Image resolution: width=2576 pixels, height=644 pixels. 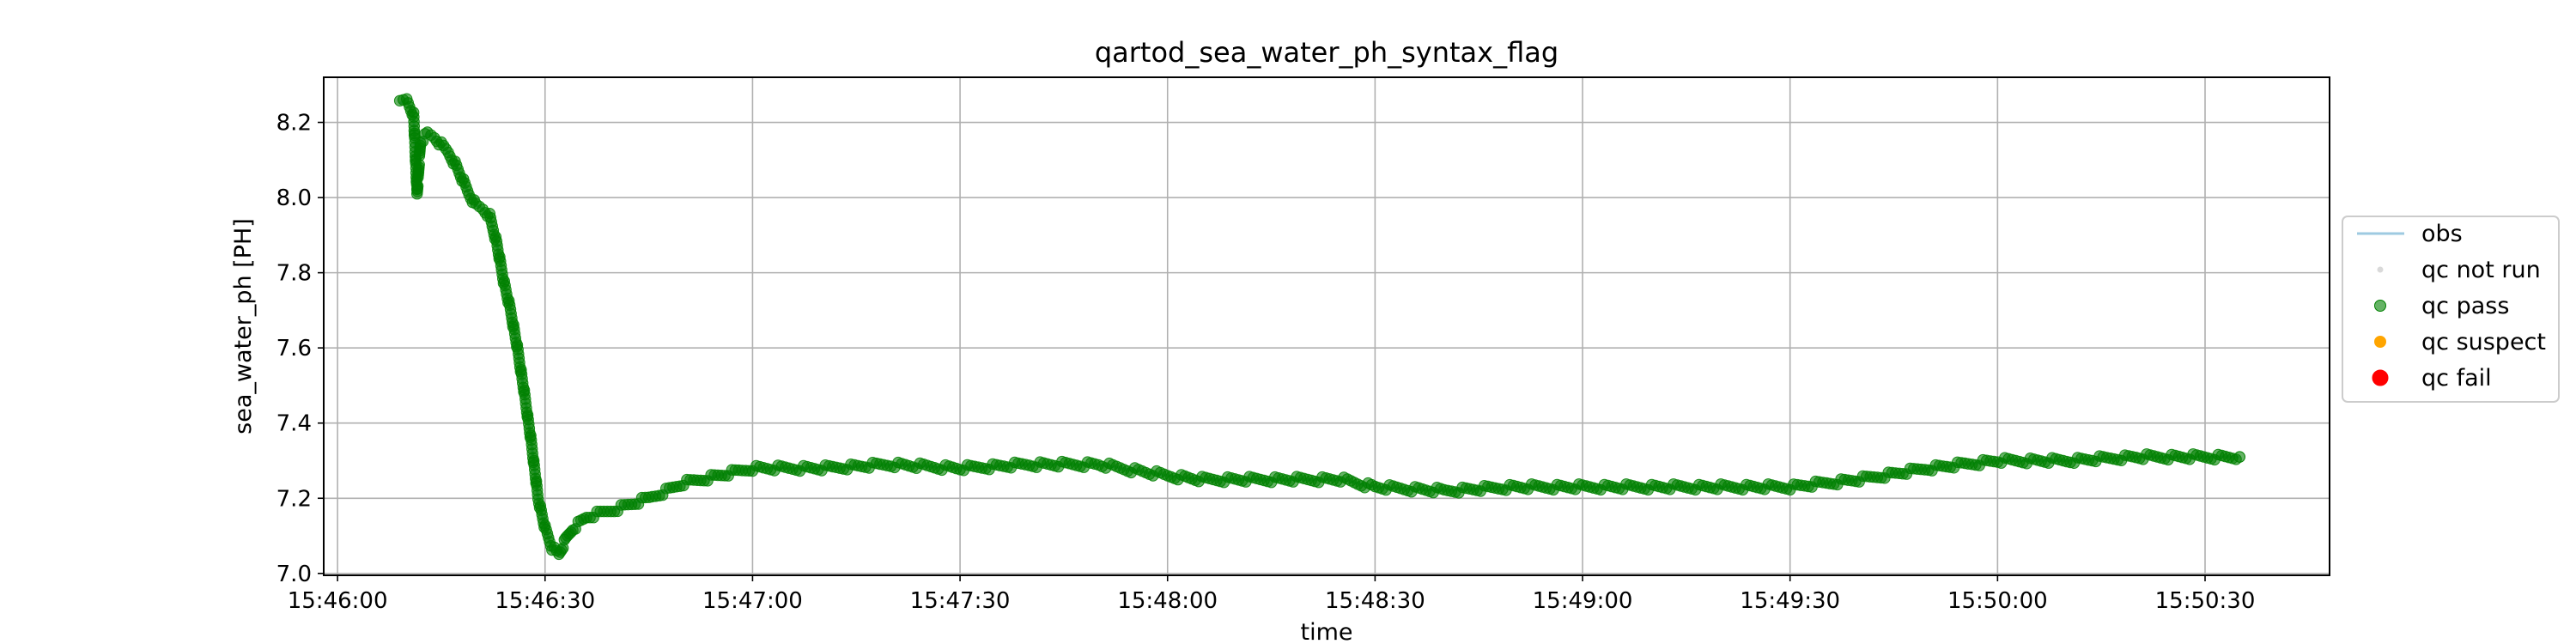 I want to click on x-tick-label: 15:47:00, so click(x=753, y=601).